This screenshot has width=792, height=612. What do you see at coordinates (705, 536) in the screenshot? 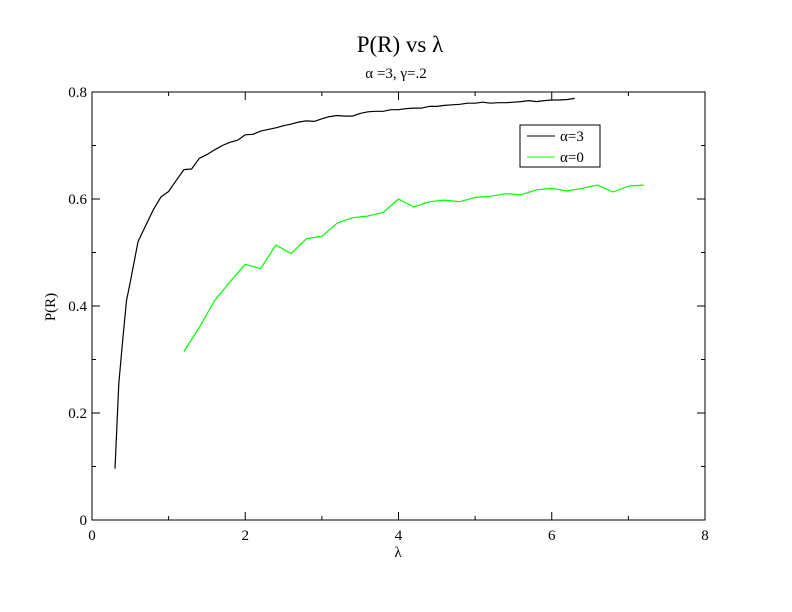
I see `x-tick-label: 8` at bounding box center [705, 536].